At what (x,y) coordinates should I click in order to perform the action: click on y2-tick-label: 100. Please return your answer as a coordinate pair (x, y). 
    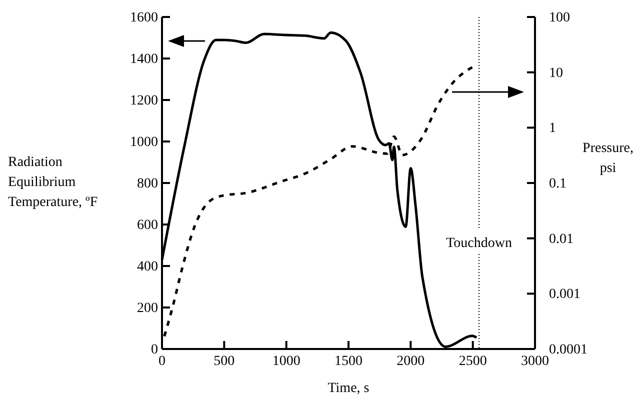
    Looking at the image, I should click on (559, 18).